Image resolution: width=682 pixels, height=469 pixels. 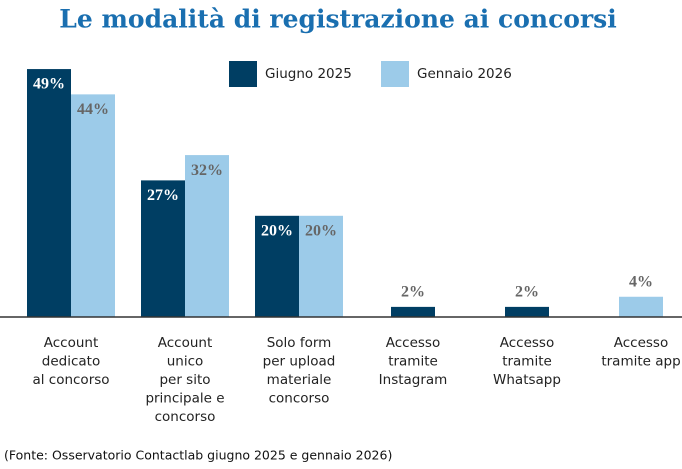 What do you see at coordinates (413, 361) in the screenshot?
I see `x-tick-label: Accesso tramite Instagram` at bounding box center [413, 361].